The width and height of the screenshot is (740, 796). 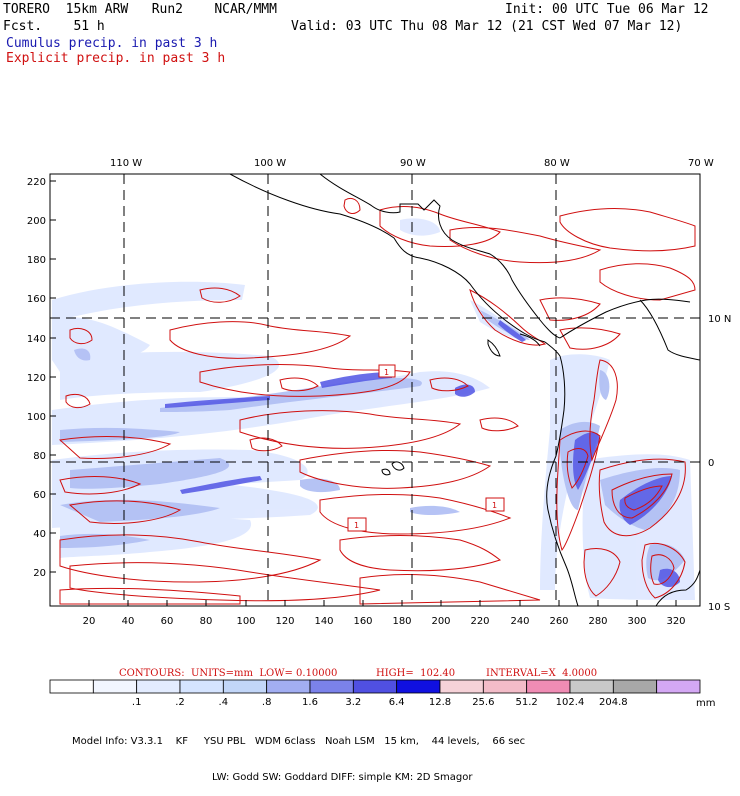 What do you see at coordinates (36, 417) in the screenshot?
I see `y-tick-label: 100` at bounding box center [36, 417].